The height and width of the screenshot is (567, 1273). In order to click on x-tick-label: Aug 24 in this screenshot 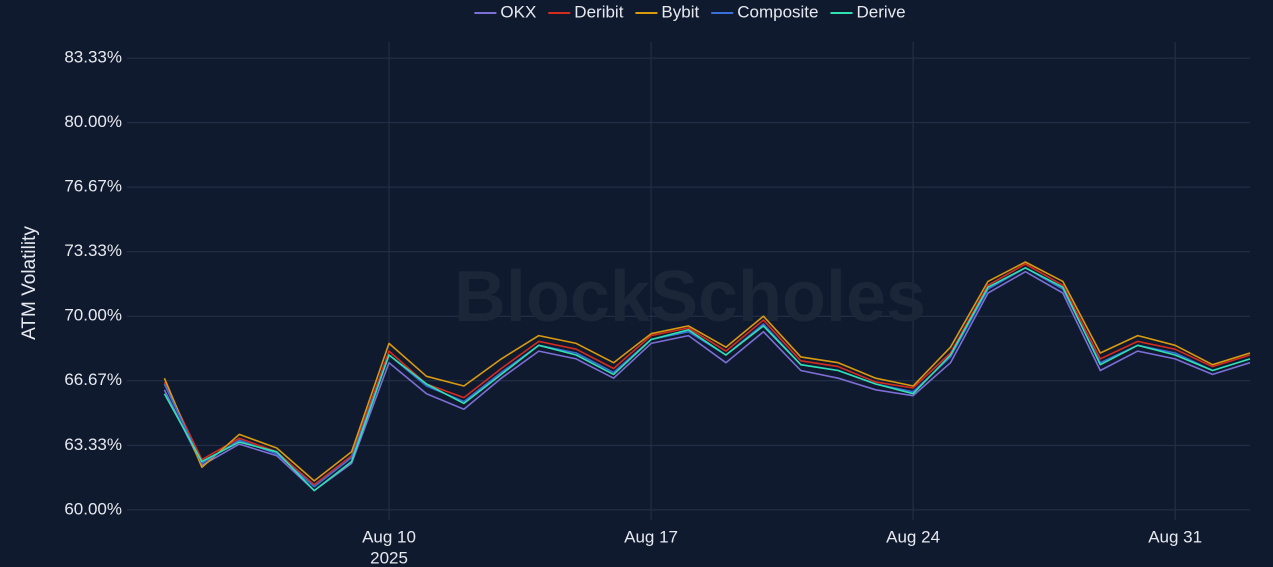, I will do `click(913, 536)`.